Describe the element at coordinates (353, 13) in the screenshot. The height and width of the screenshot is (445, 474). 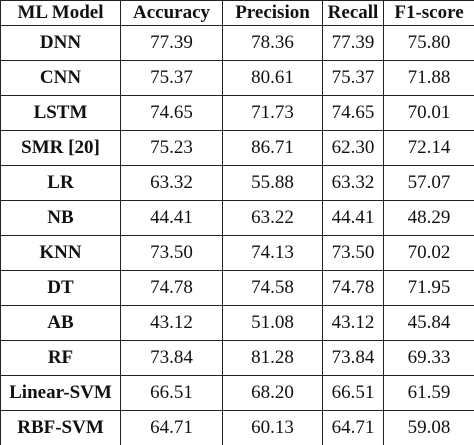
I see `header-cell: Recall` at that location.